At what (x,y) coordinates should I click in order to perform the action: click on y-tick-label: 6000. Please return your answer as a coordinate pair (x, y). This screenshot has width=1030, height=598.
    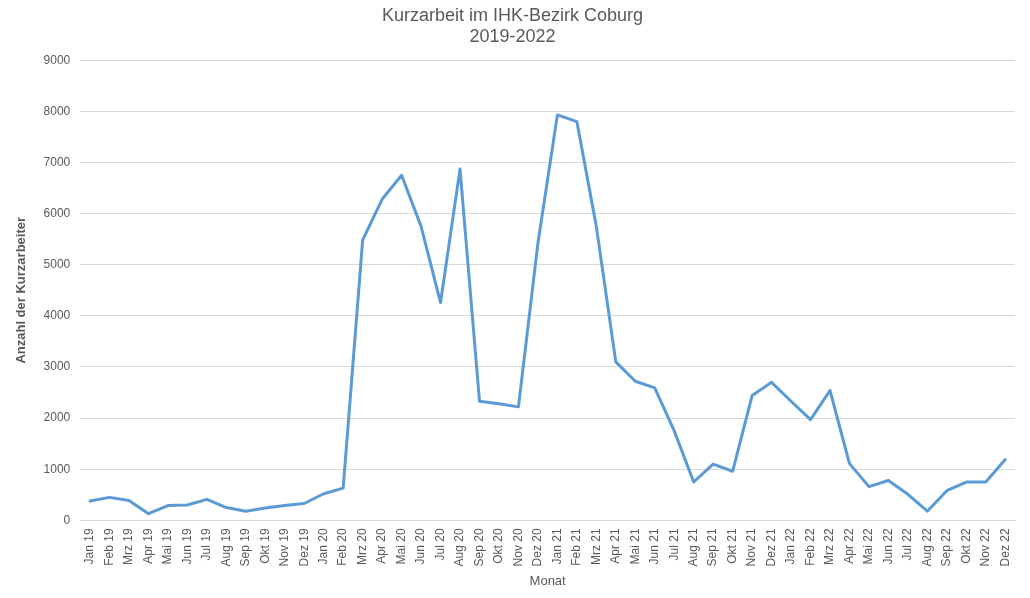
    Looking at the image, I should click on (57, 212).